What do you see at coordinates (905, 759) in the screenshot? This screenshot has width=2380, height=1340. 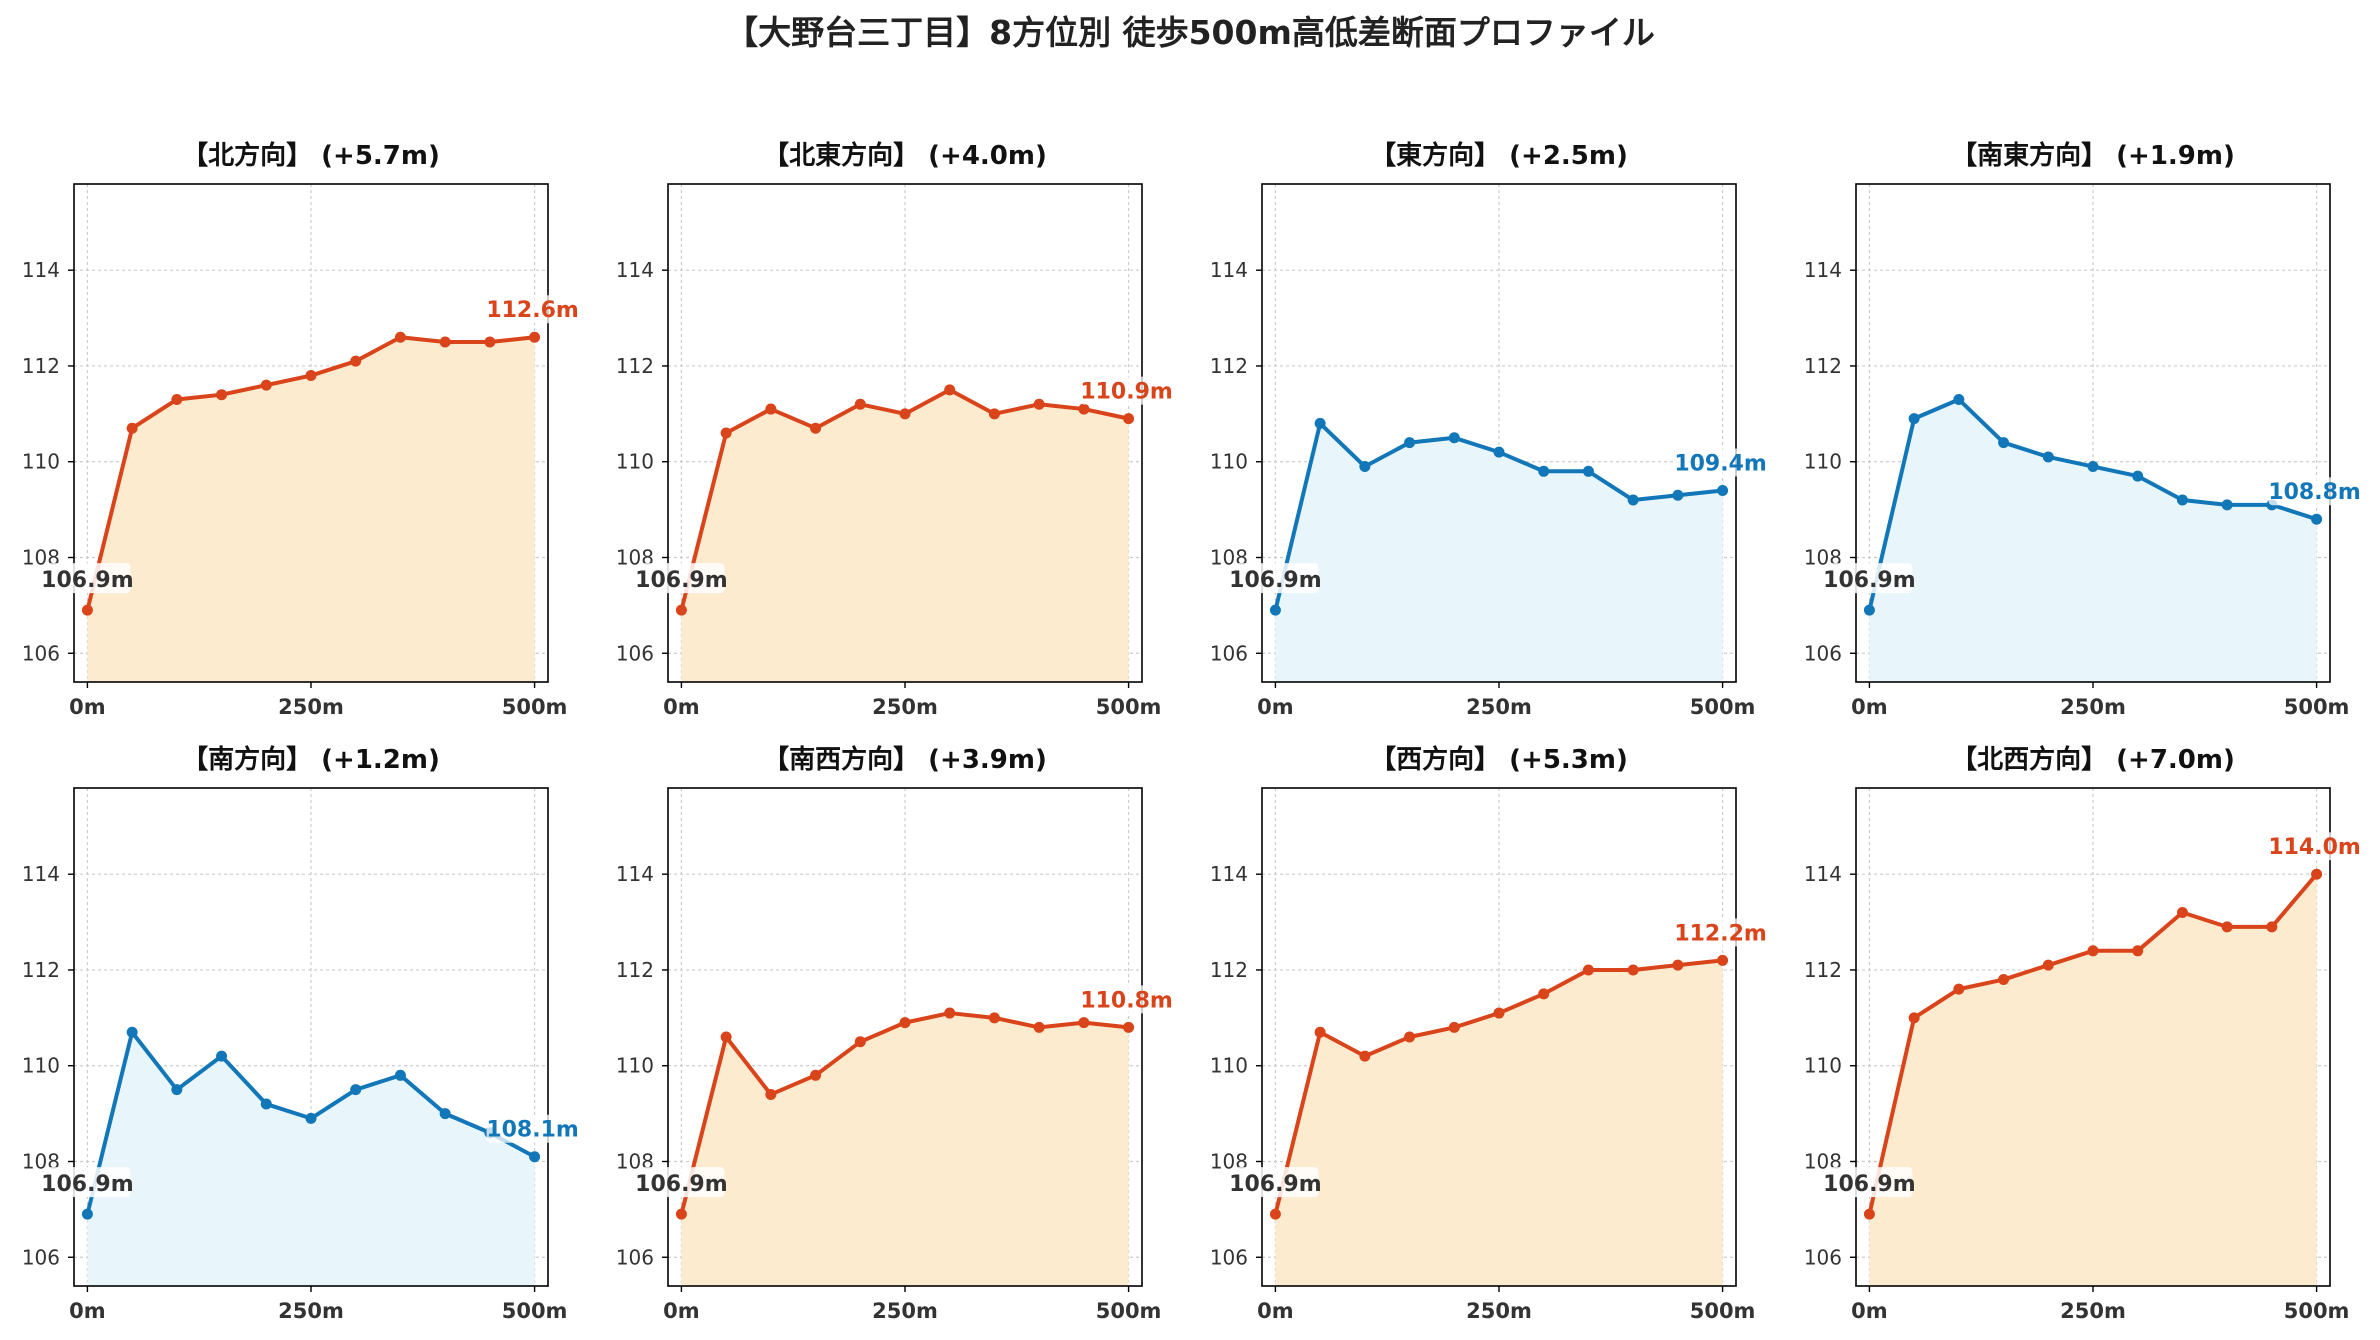 I see `panel-title: 【南西方向】 (+3.9m)` at bounding box center [905, 759].